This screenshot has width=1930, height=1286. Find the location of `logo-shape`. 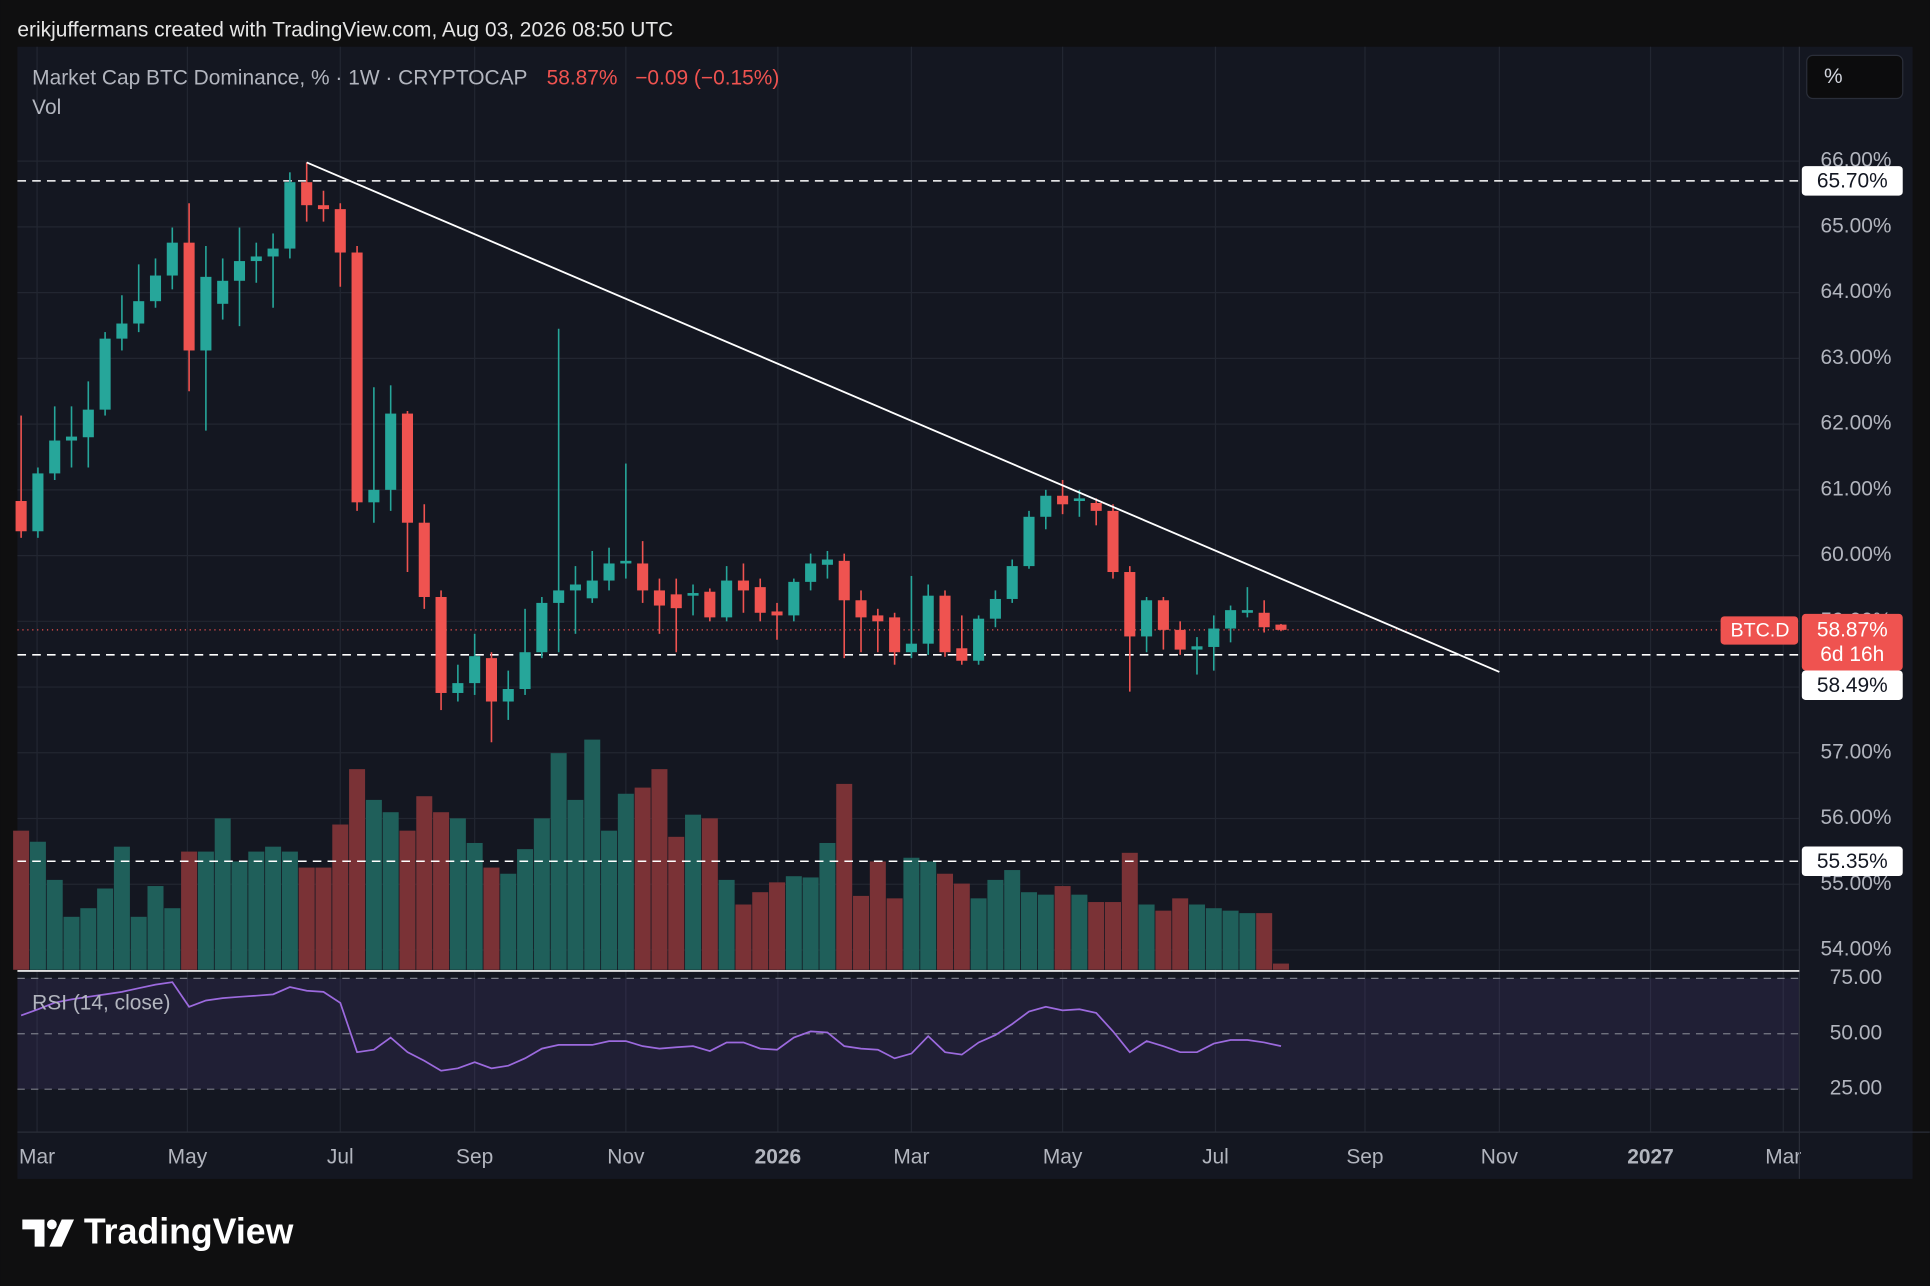

logo-shape is located at coordinates (62, 1233).